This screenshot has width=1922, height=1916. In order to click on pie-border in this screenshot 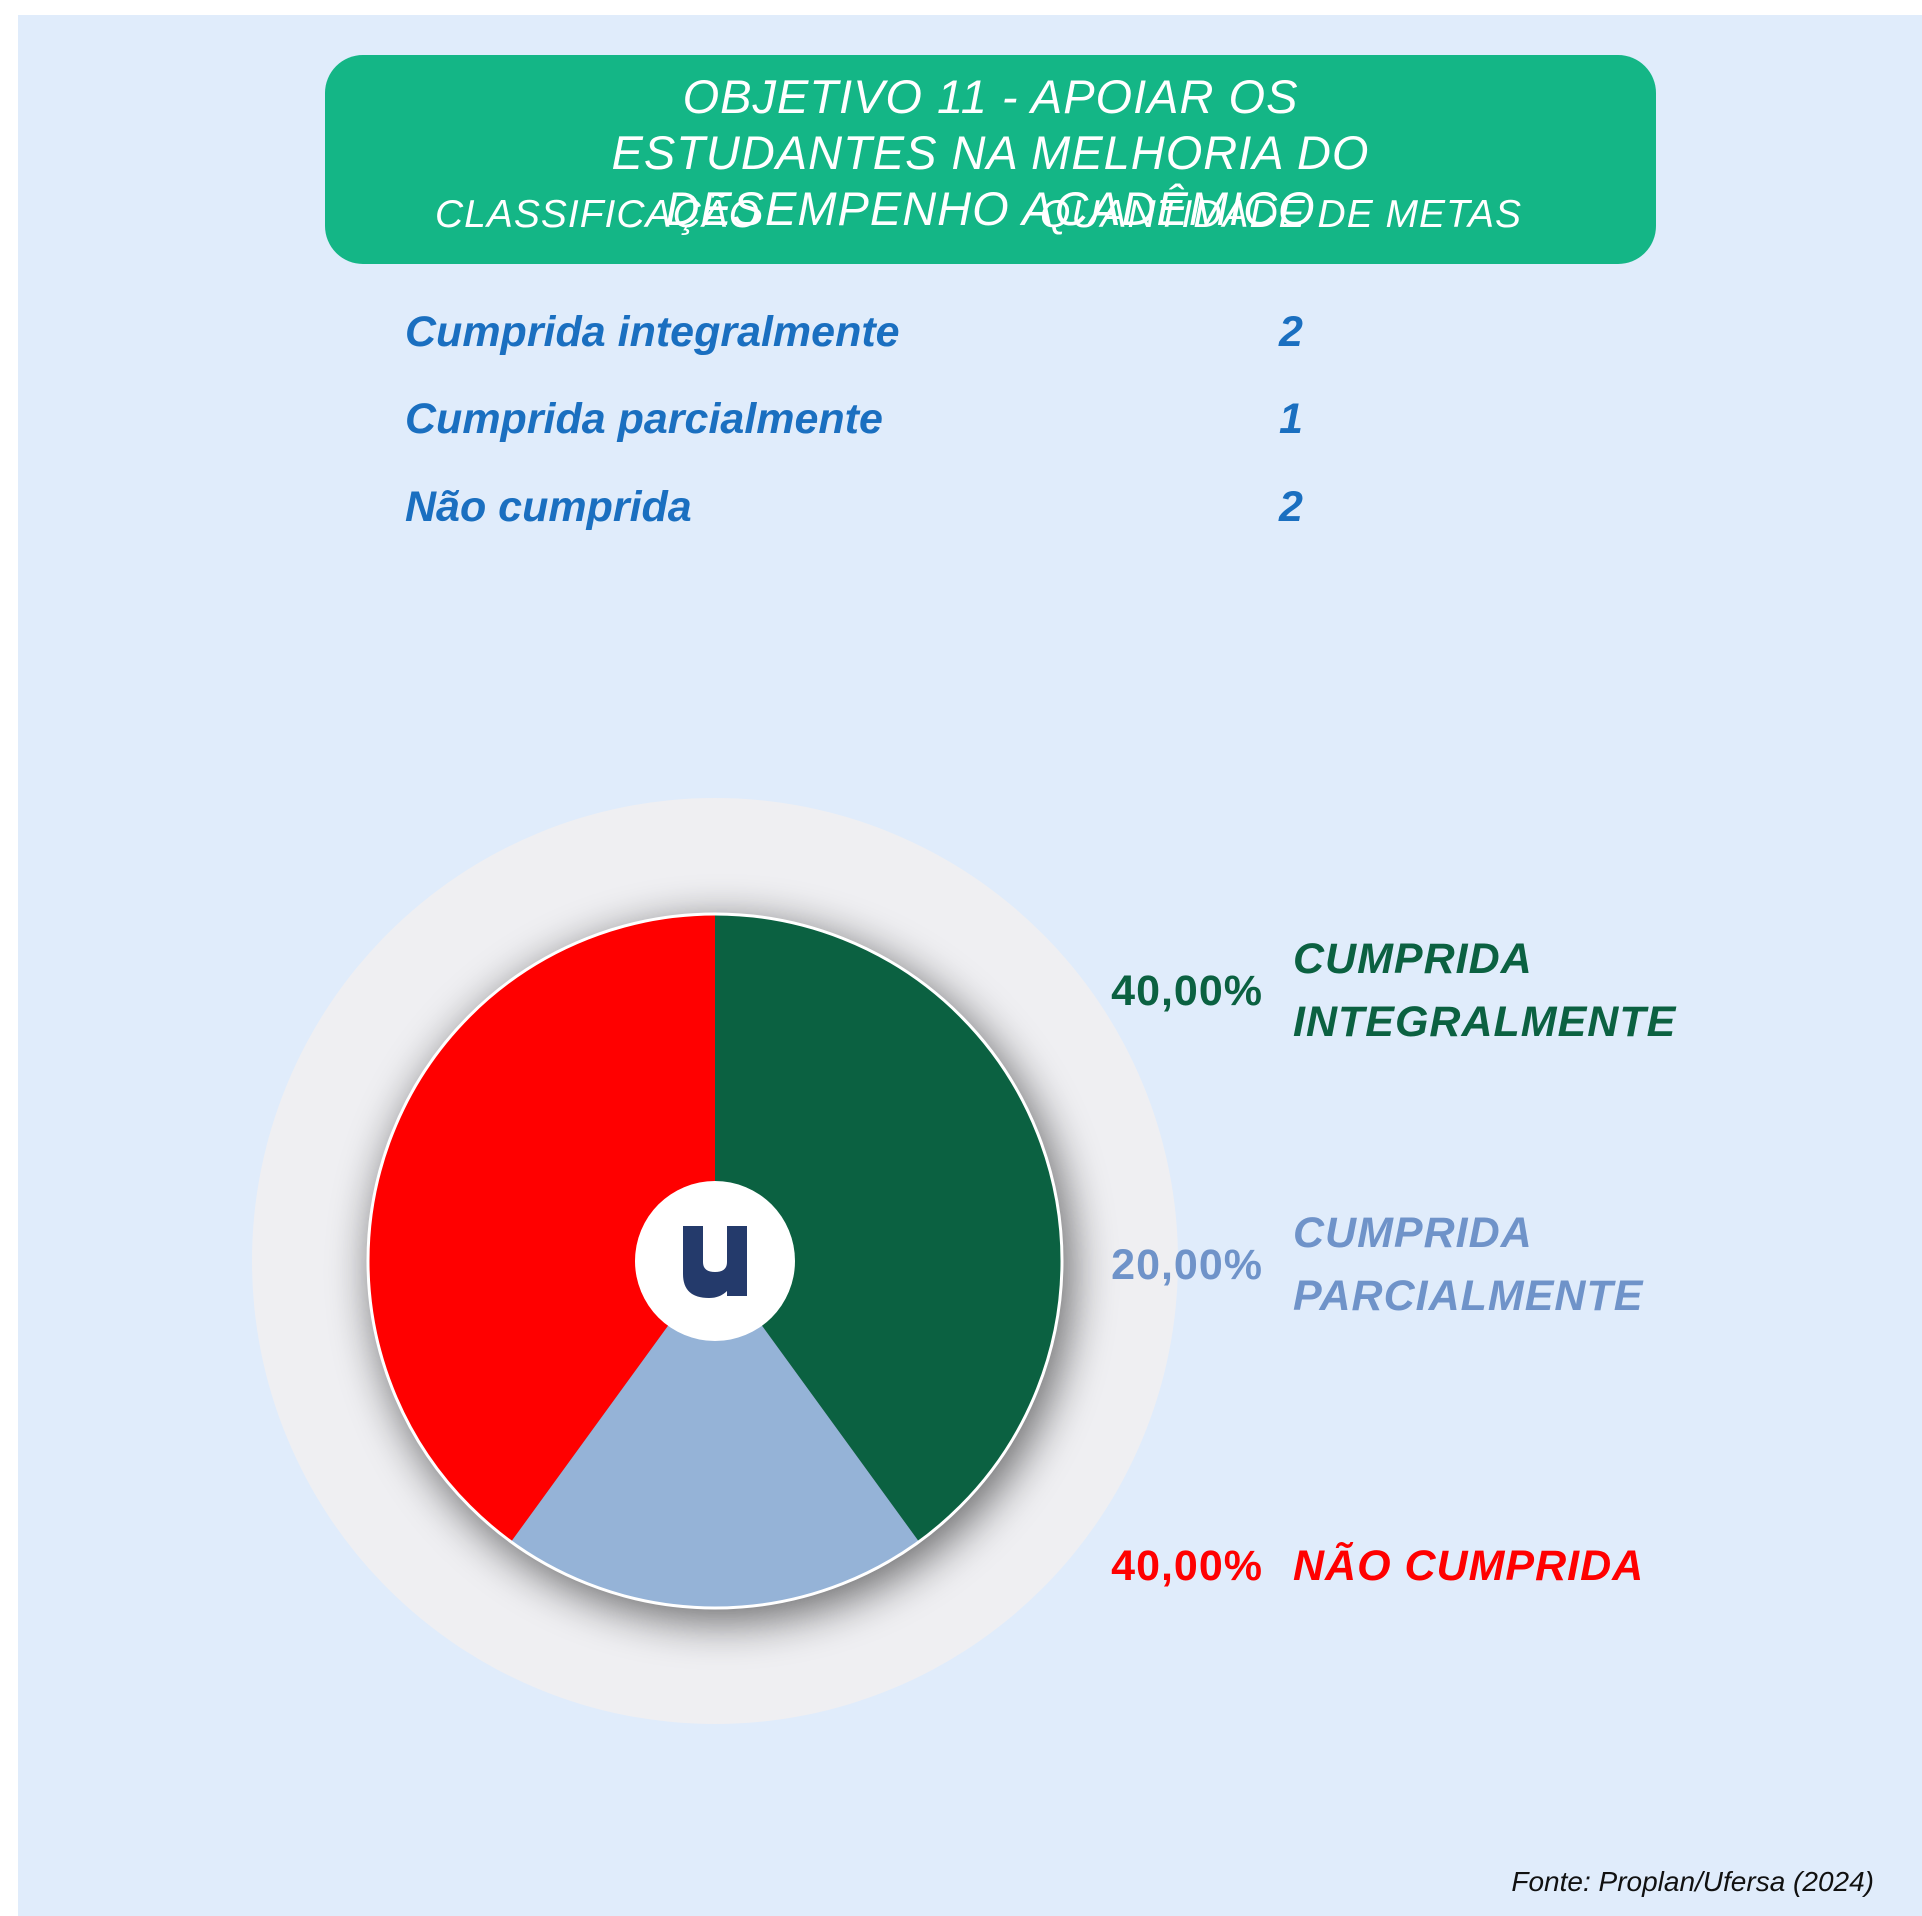, I will do `click(715, 1261)`.